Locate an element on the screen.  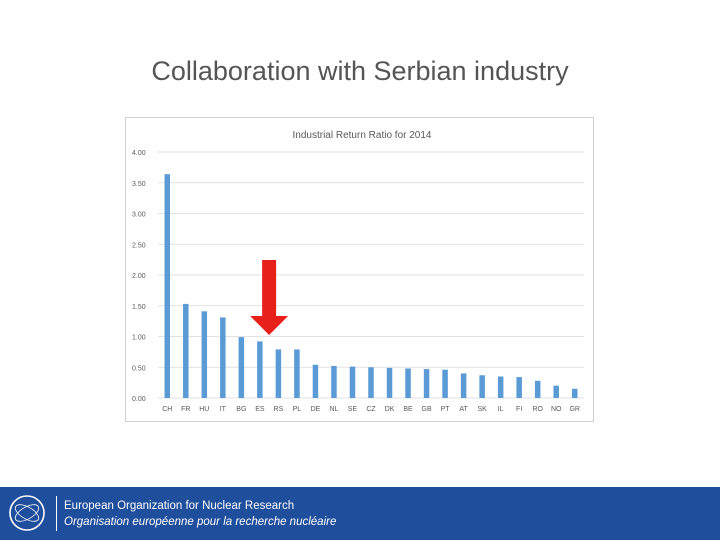
bar-at is located at coordinates (463, 385).